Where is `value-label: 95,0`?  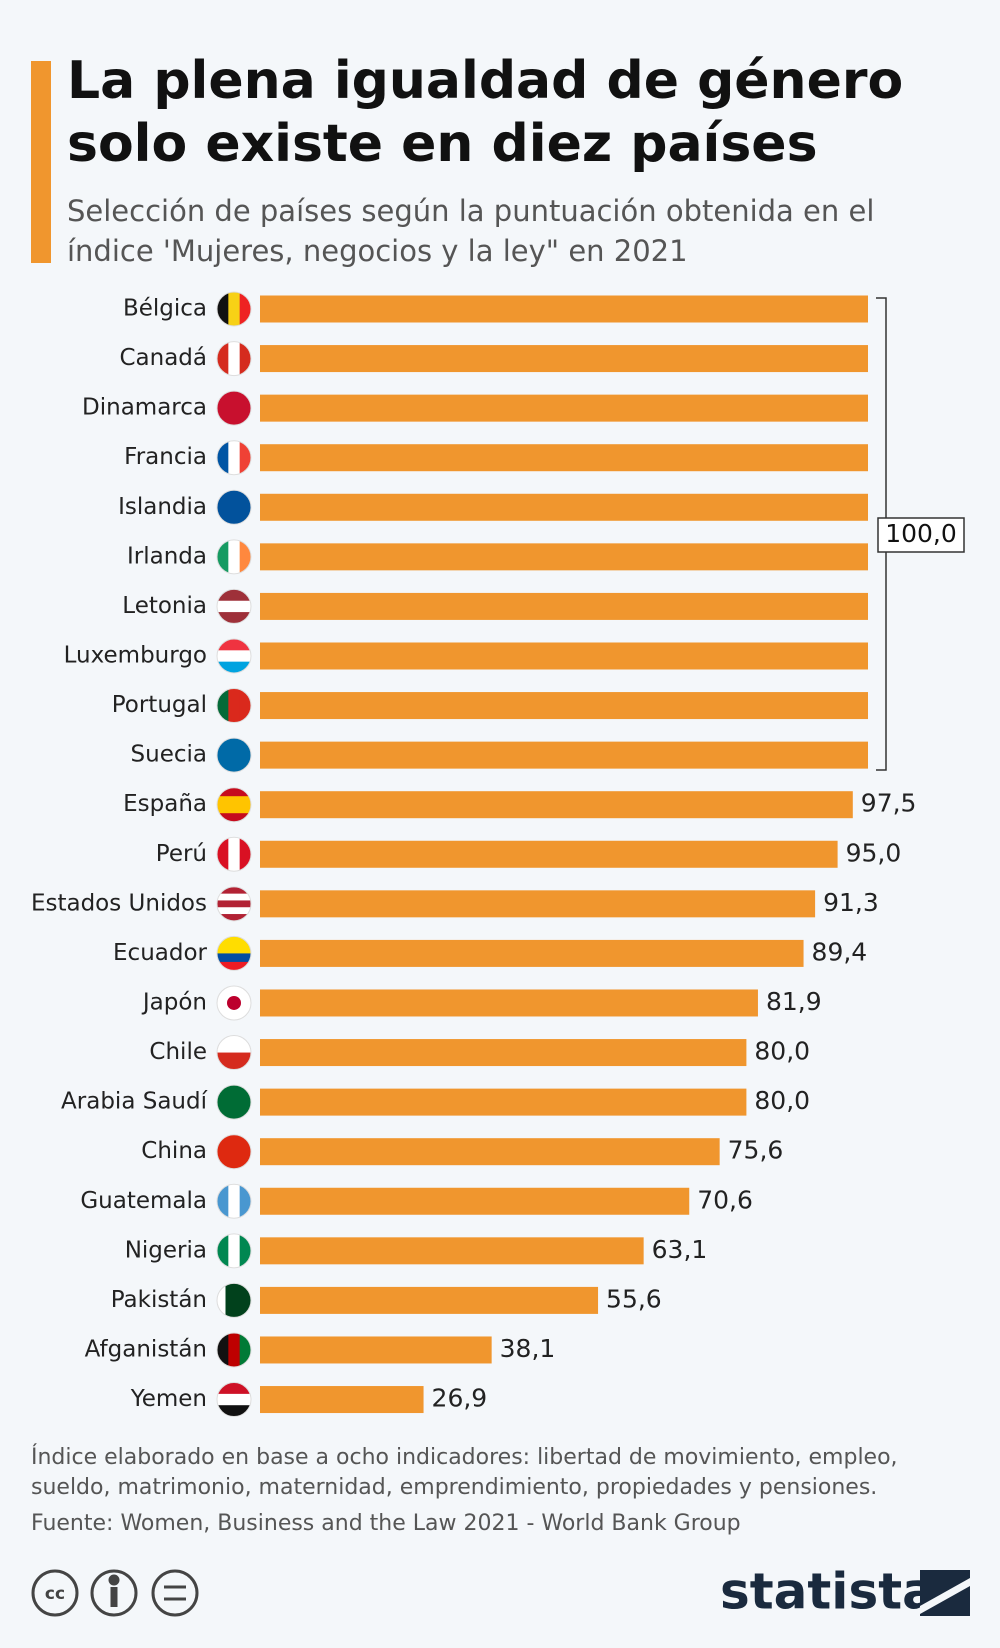 value-label: 95,0 is located at coordinates (874, 852).